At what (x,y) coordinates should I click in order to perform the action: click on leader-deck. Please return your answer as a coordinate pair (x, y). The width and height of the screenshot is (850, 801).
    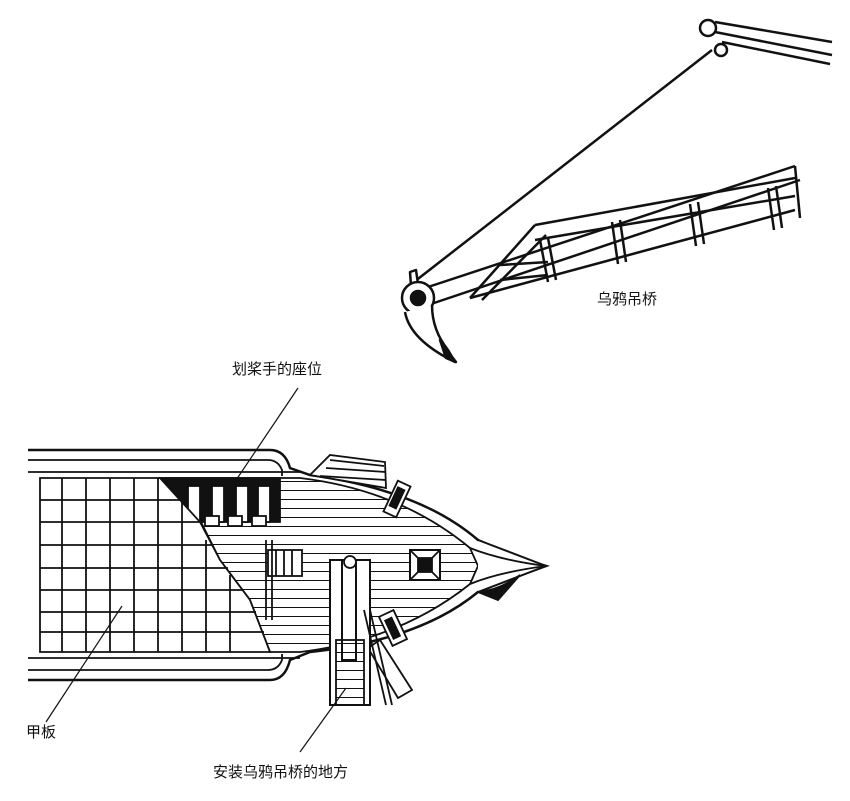
    Looking at the image, I should click on (84, 664).